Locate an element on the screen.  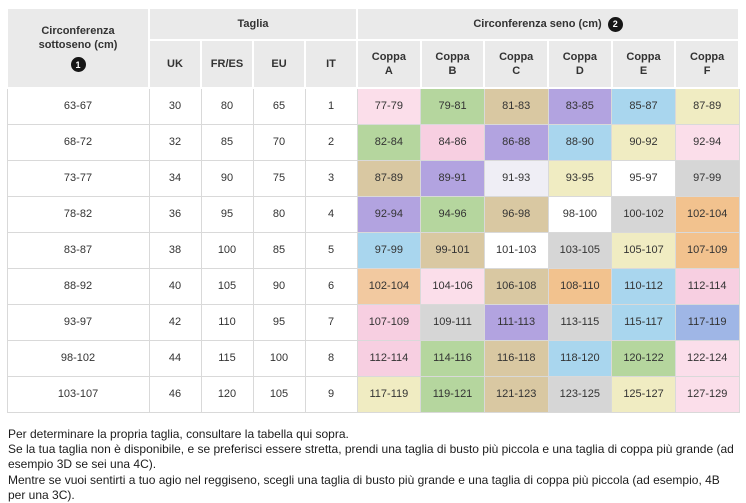
cup-d-cell: 83-85 is located at coordinates (580, 106).